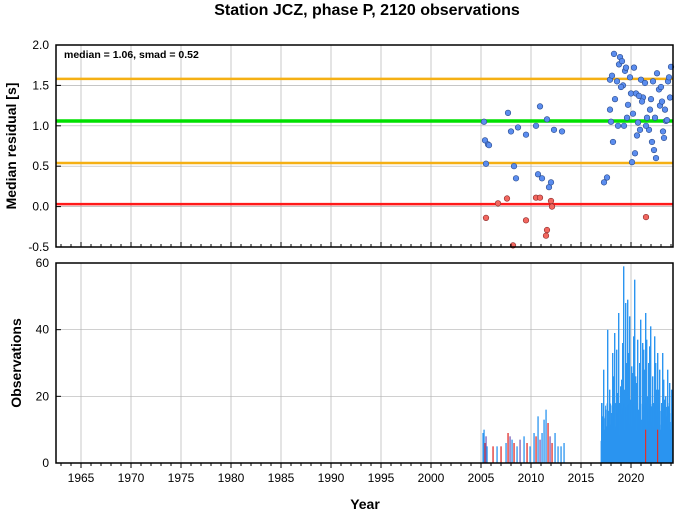 Image resolution: width=678 pixels, height=511 pixels. What do you see at coordinates (181, 478) in the screenshot?
I see `x-tick-label: 1975` at bounding box center [181, 478].